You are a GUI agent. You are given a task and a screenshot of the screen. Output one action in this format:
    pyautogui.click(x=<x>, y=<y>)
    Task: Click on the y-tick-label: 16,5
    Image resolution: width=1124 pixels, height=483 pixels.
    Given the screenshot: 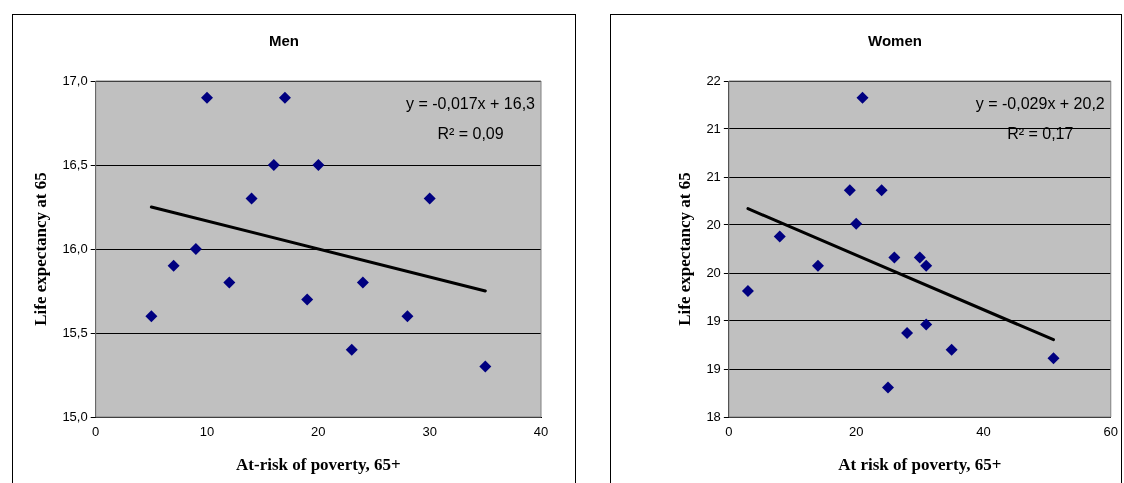 What is the action you would take?
    pyautogui.click(x=75, y=164)
    